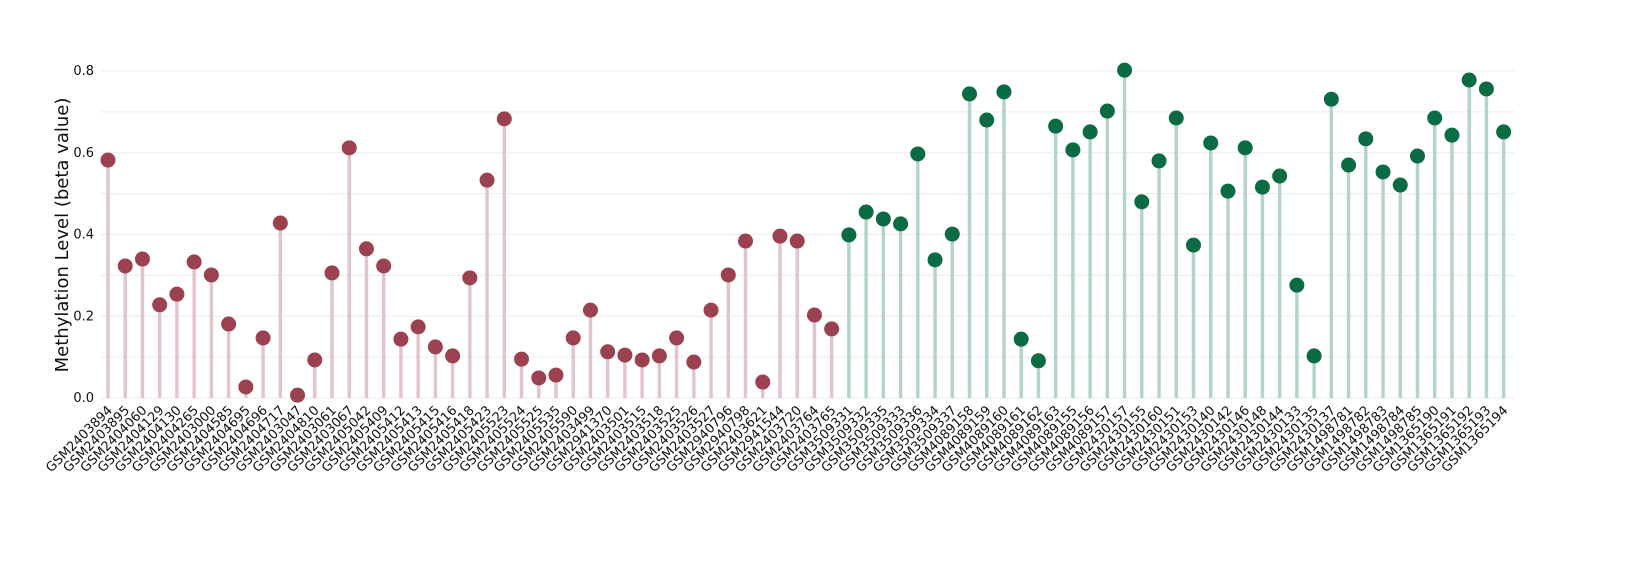 Image resolution: width=1640 pixels, height=580 pixels. What do you see at coordinates (83, 316) in the screenshot?
I see `y-tick-label: 0.2` at bounding box center [83, 316].